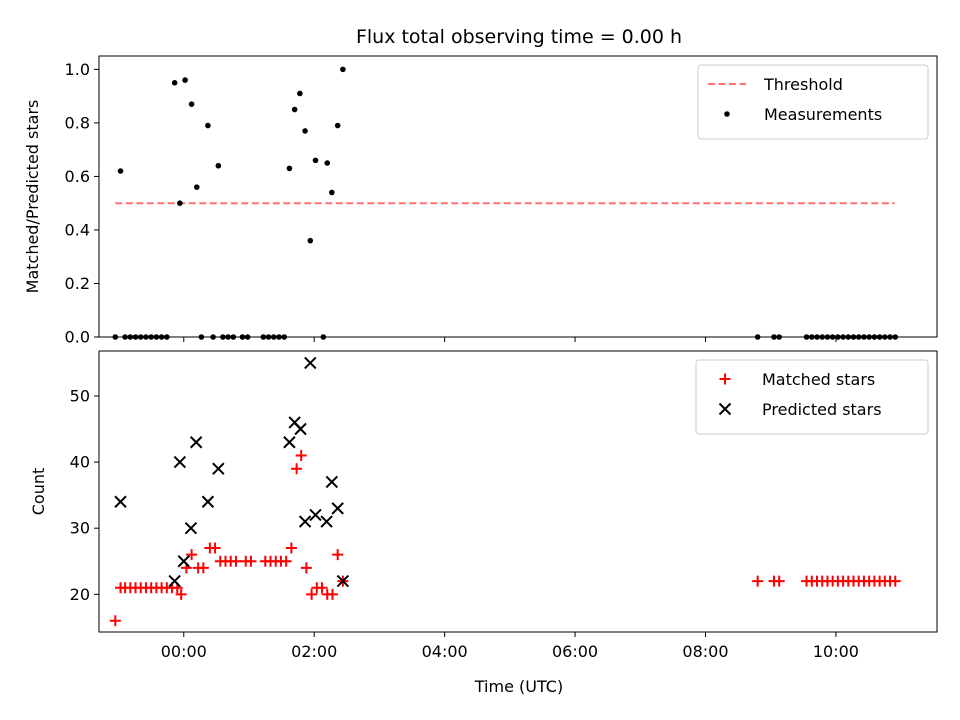 The height and width of the screenshot is (720, 960). What do you see at coordinates (77, 337) in the screenshot?
I see `y-tick-label: 0.0` at bounding box center [77, 337].